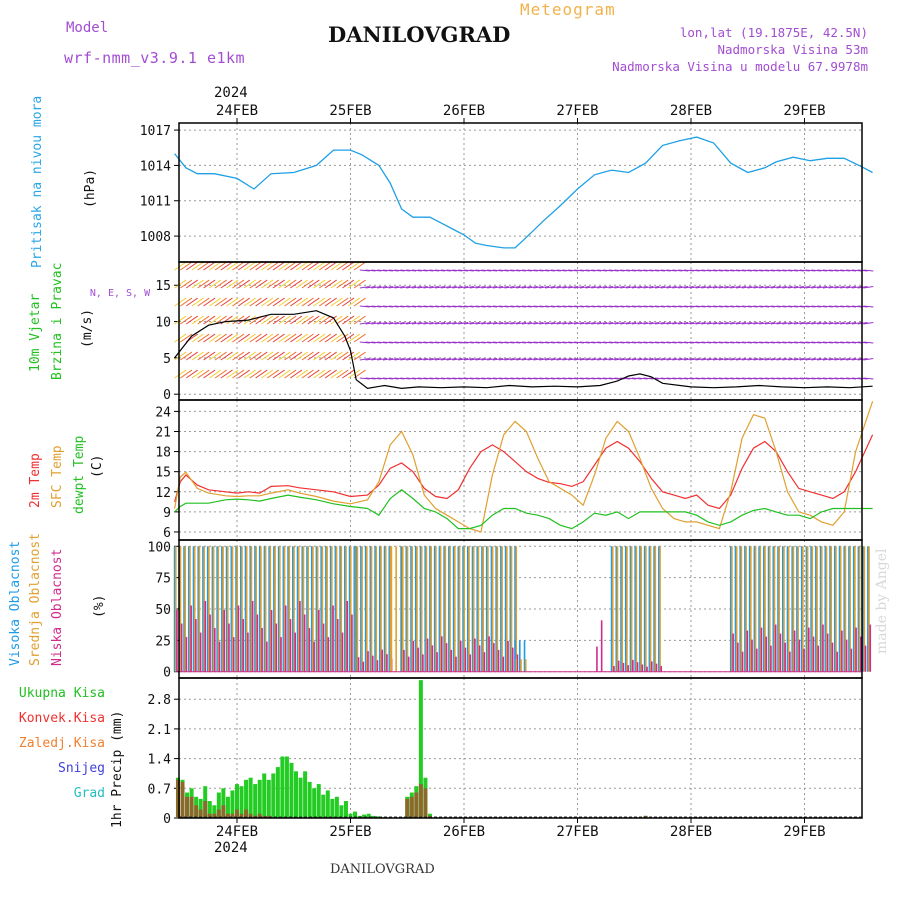  What do you see at coordinates (464, 832) in the screenshot?
I see `x-tick-label-bottom: 26FEB` at bounding box center [464, 832].